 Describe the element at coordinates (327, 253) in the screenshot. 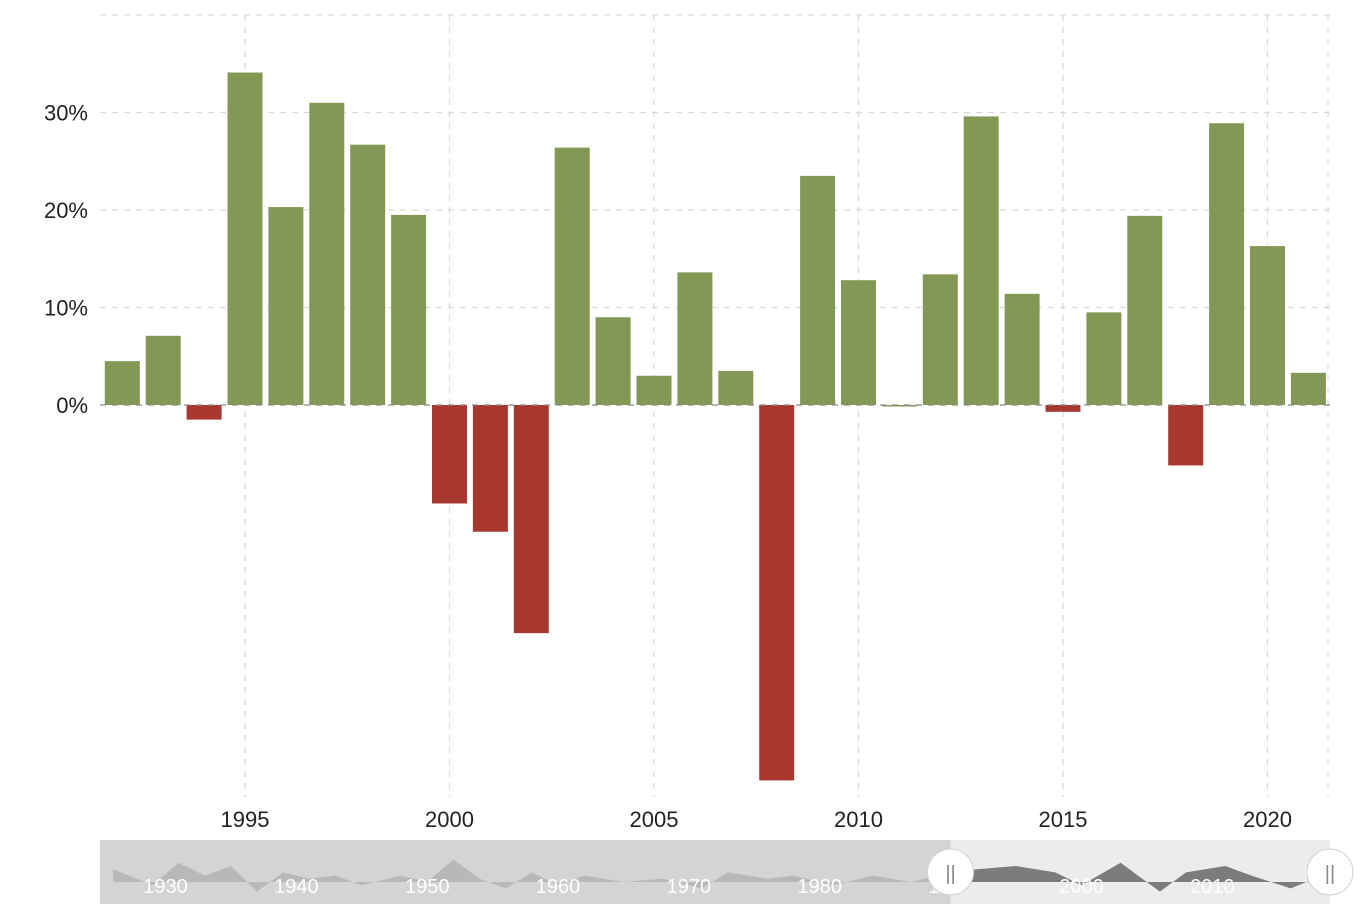

I see `bar-1997` at that location.